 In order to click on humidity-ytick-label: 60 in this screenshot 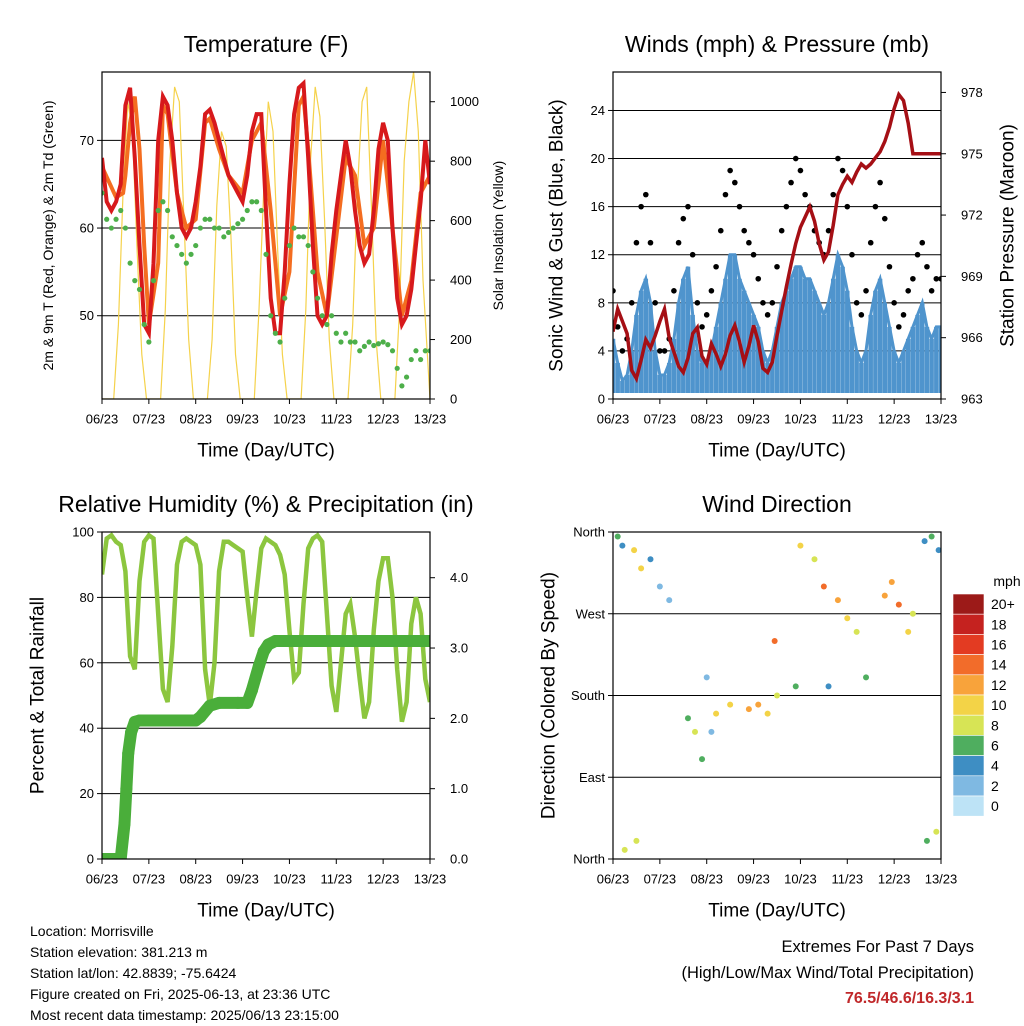, I will do `click(87, 662)`.